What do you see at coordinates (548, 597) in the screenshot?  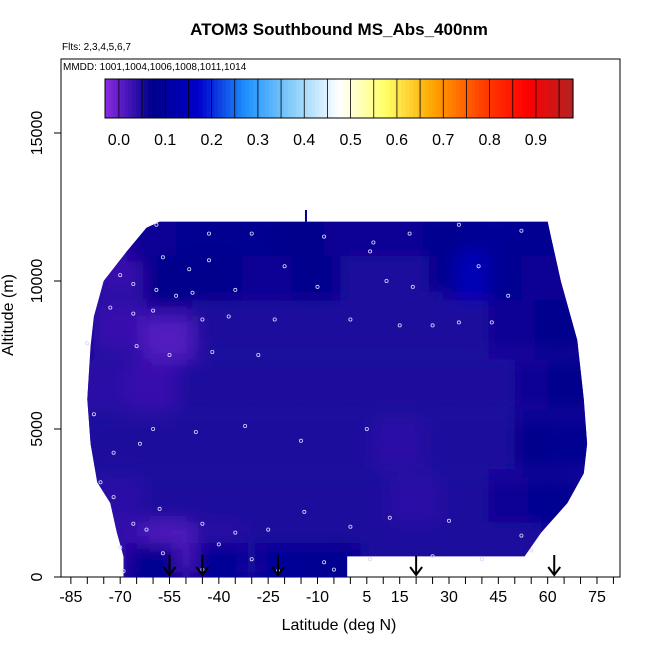 I see `x-tick-label: 60` at bounding box center [548, 597].